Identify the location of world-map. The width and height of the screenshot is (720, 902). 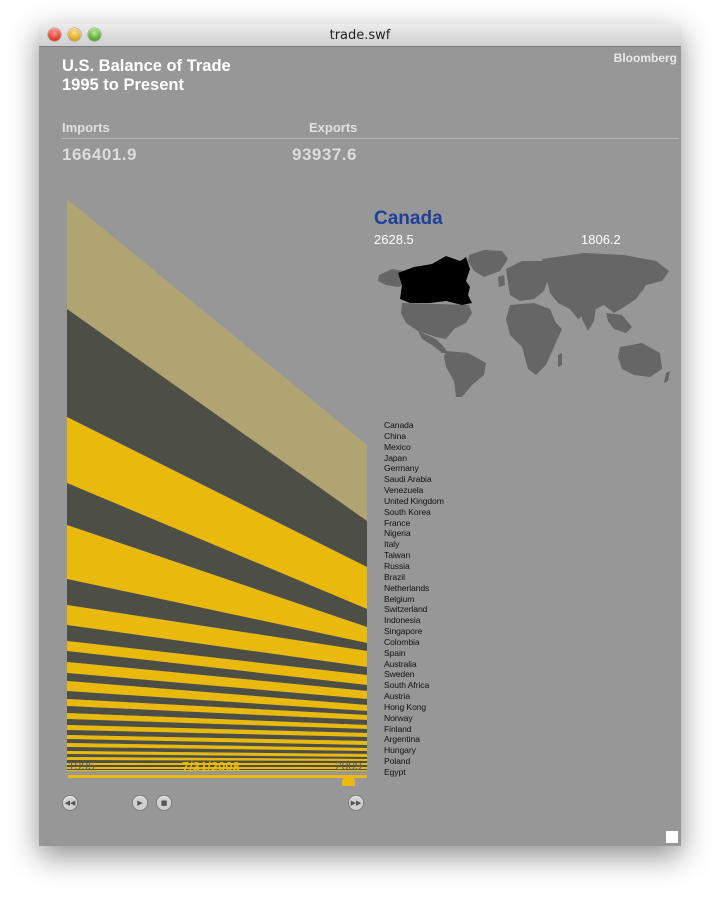
(524, 322).